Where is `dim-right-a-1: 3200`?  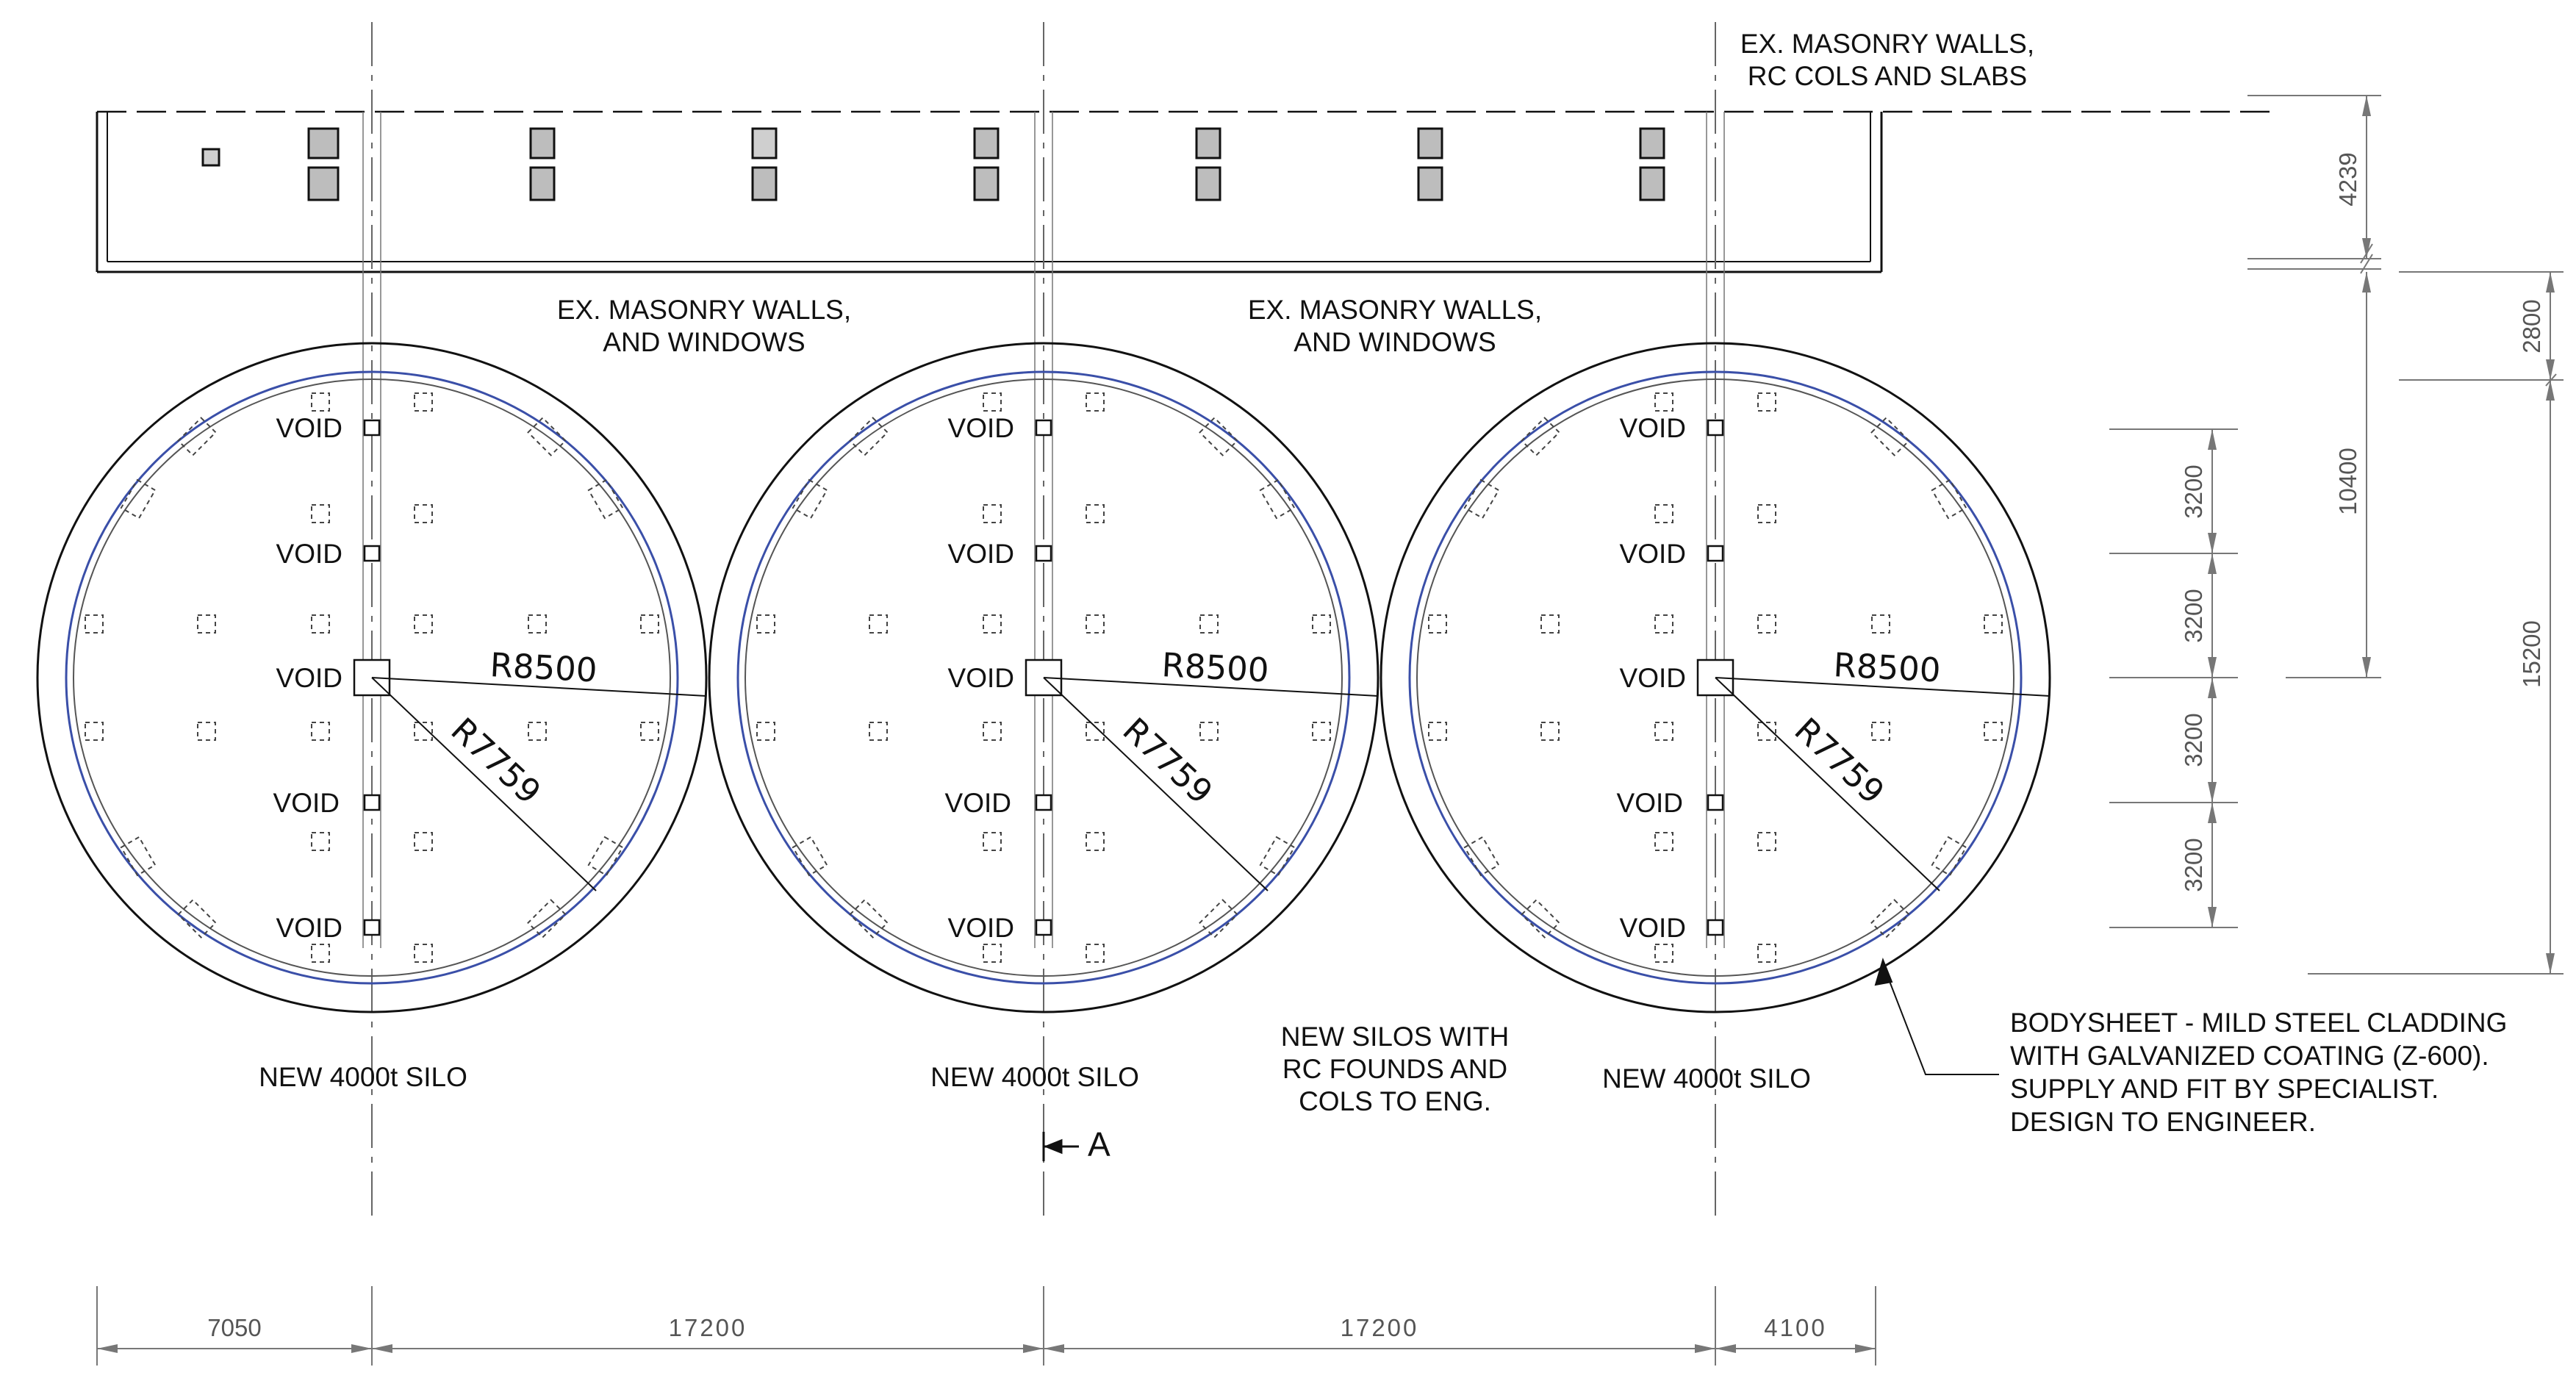 dim-right-a-1: 3200 is located at coordinates (2193, 491).